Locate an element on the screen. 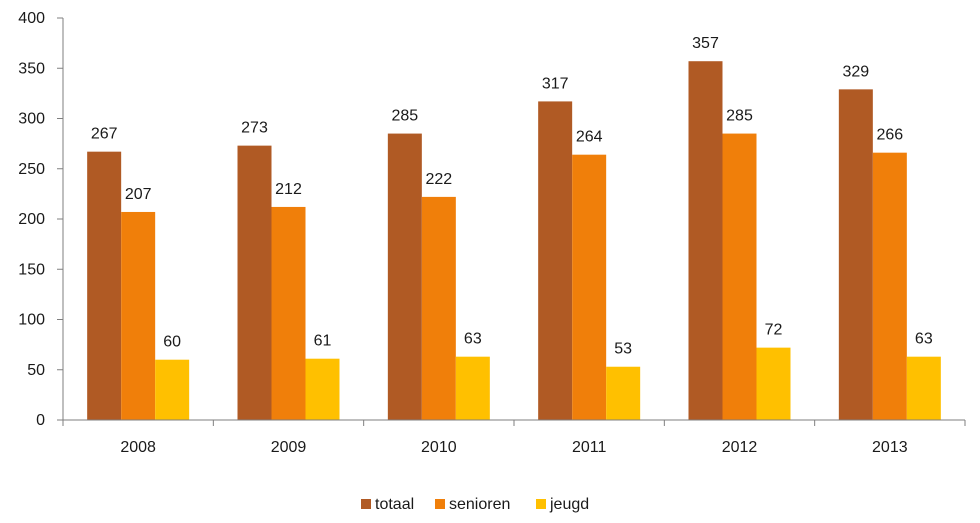 This screenshot has height=523, width=980. bar-totaal-2008 is located at coordinates (104, 286).